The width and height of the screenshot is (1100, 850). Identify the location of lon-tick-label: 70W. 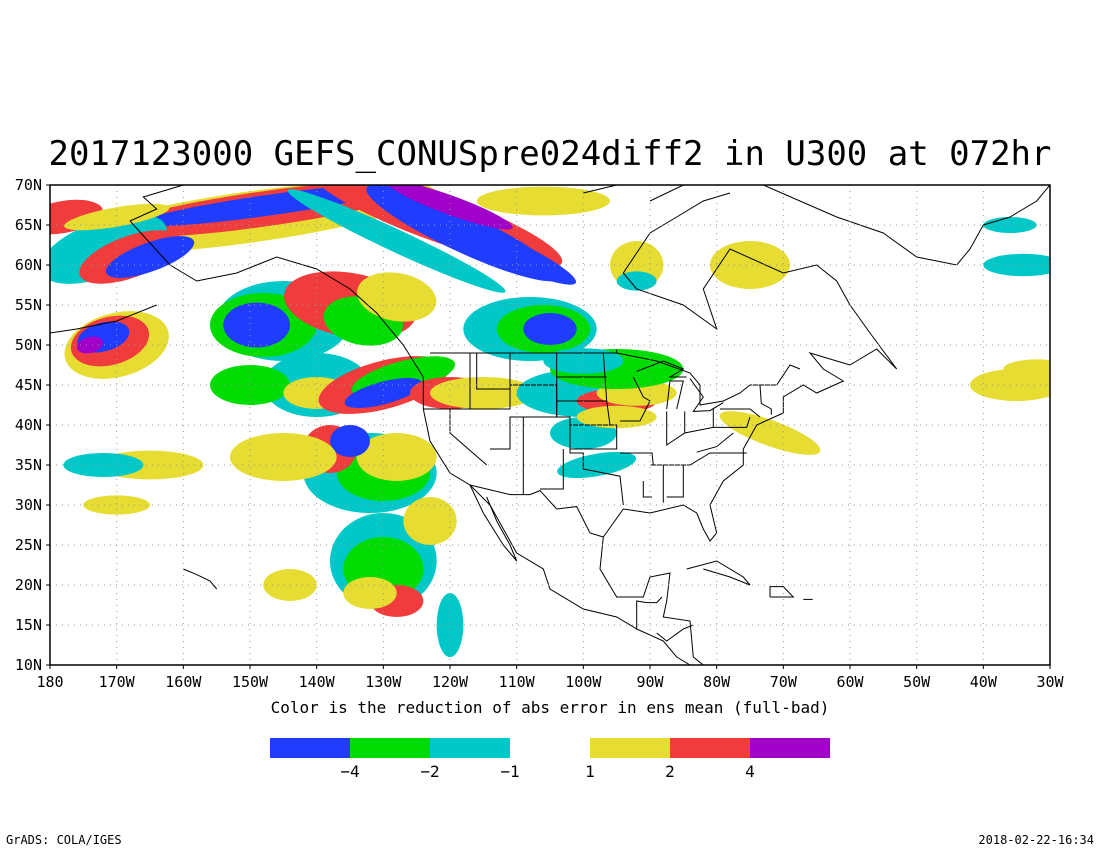
(784, 682).